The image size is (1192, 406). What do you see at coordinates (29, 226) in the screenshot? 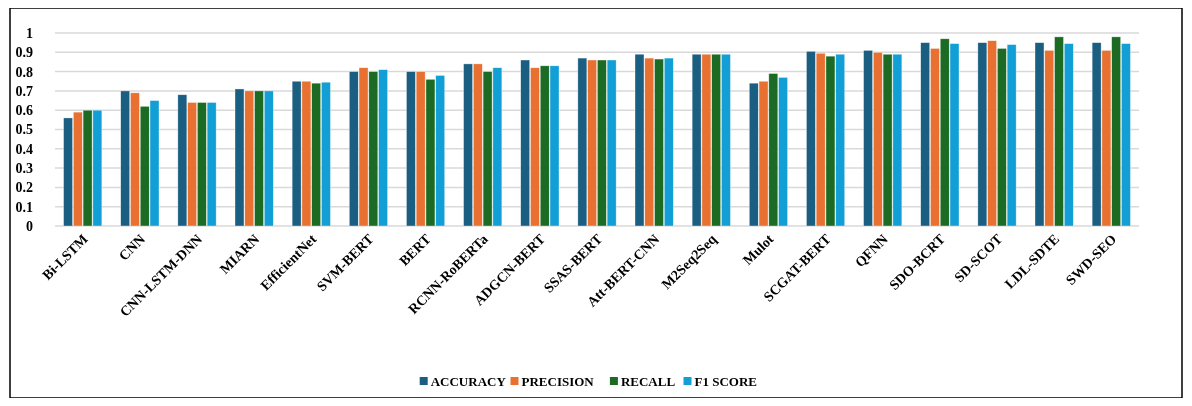
I see `y-tick-label: 0` at bounding box center [29, 226].